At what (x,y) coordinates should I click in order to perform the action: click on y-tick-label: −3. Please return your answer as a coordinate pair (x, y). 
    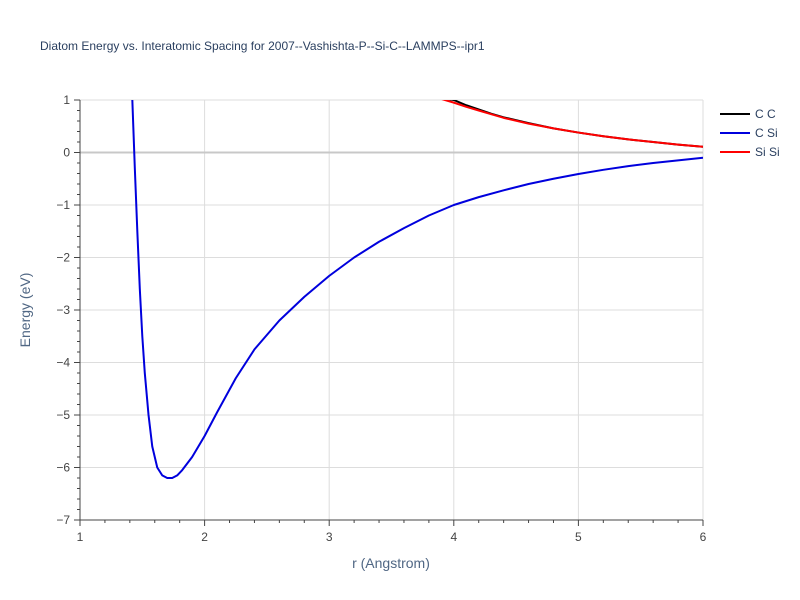
    Looking at the image, I should click on (63, 310).